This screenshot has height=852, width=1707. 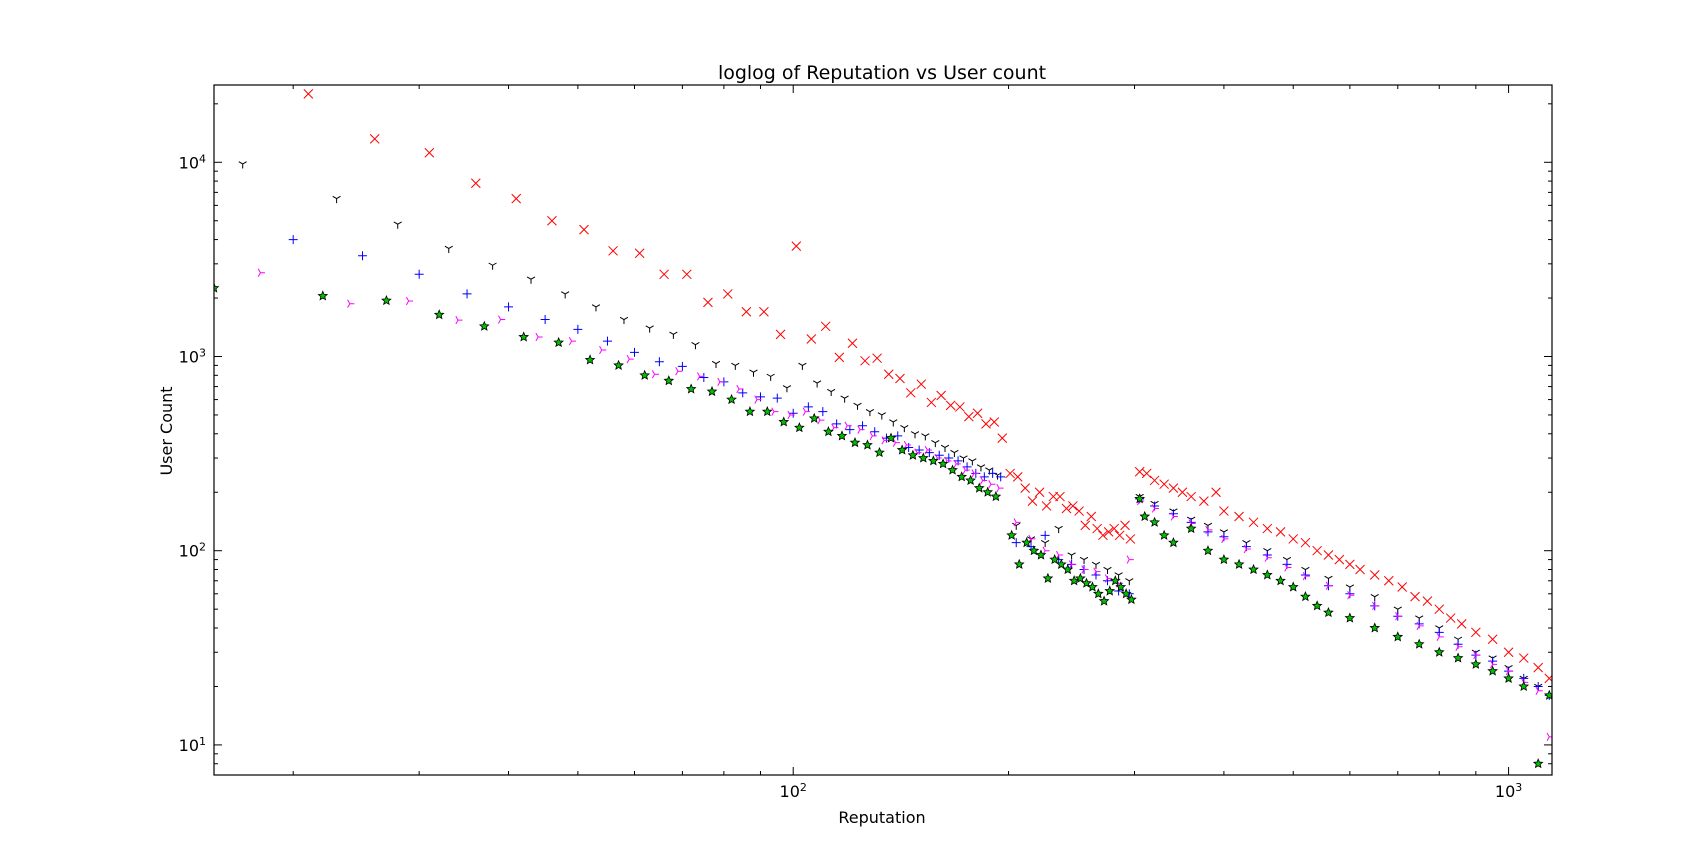 I want to click on y-axis-label: User Count, so click(x=166, y=430).